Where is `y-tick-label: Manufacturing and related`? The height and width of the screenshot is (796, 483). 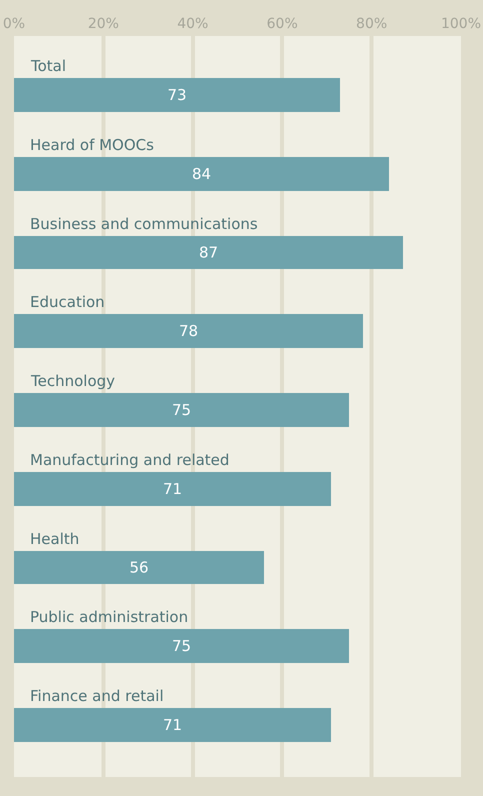
y-tick-label: Manufacturing and related is located at coordinates (130, 460).